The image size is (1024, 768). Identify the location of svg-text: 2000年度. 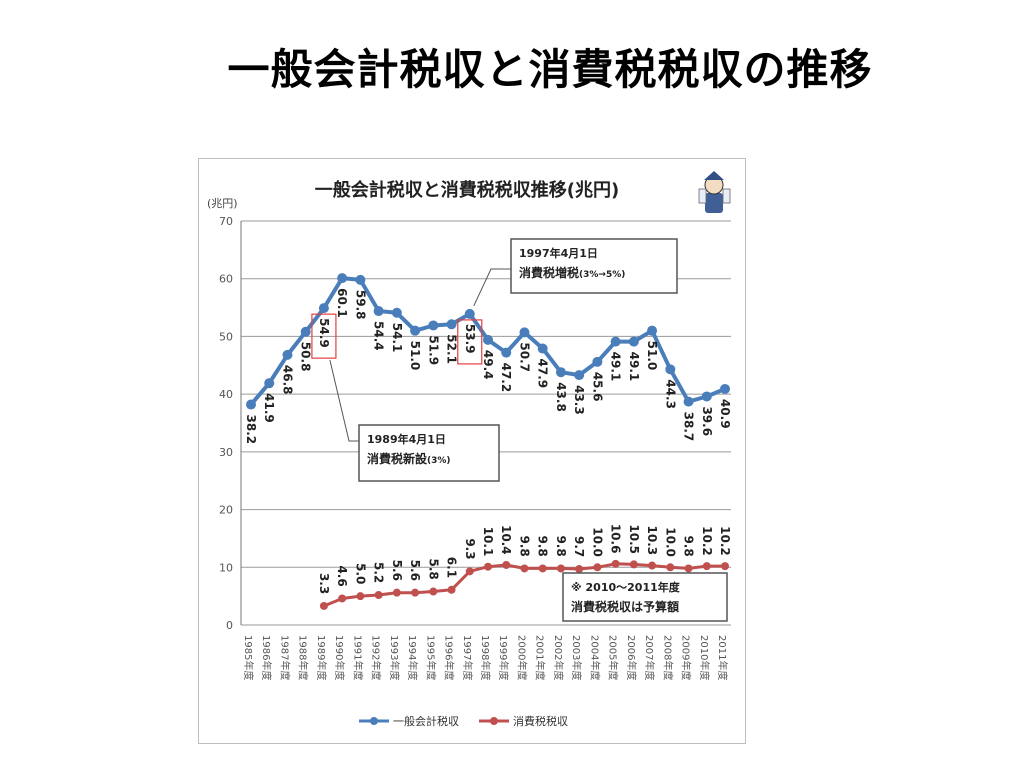
(521, 657).